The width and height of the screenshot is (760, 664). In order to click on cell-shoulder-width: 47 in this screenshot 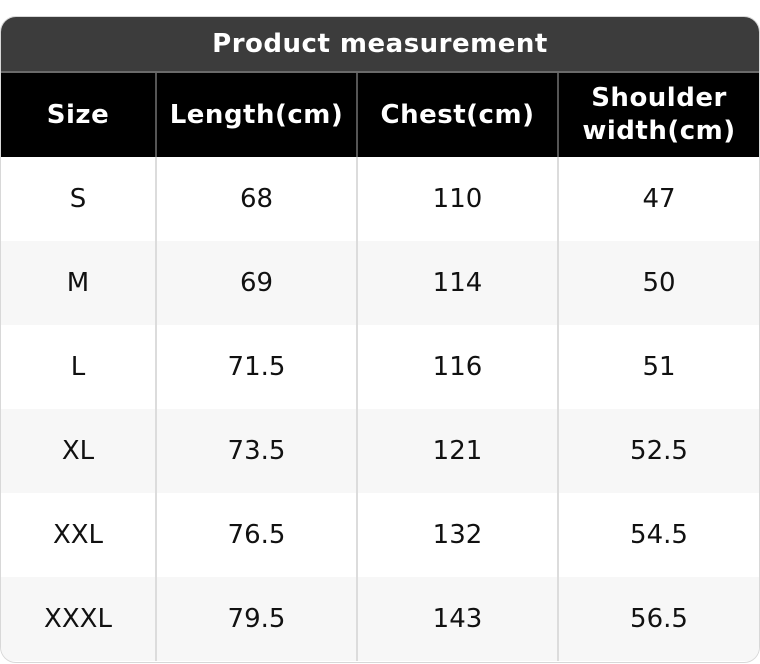, I will do `click(658, 199)`.